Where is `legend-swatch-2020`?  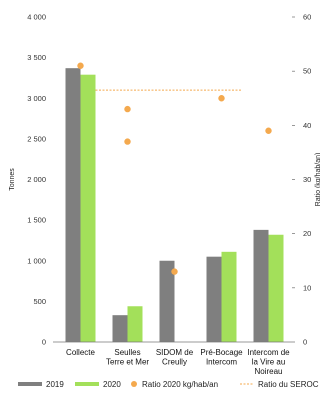 legend-swatch-2020 is located at coordinates (87, 384).